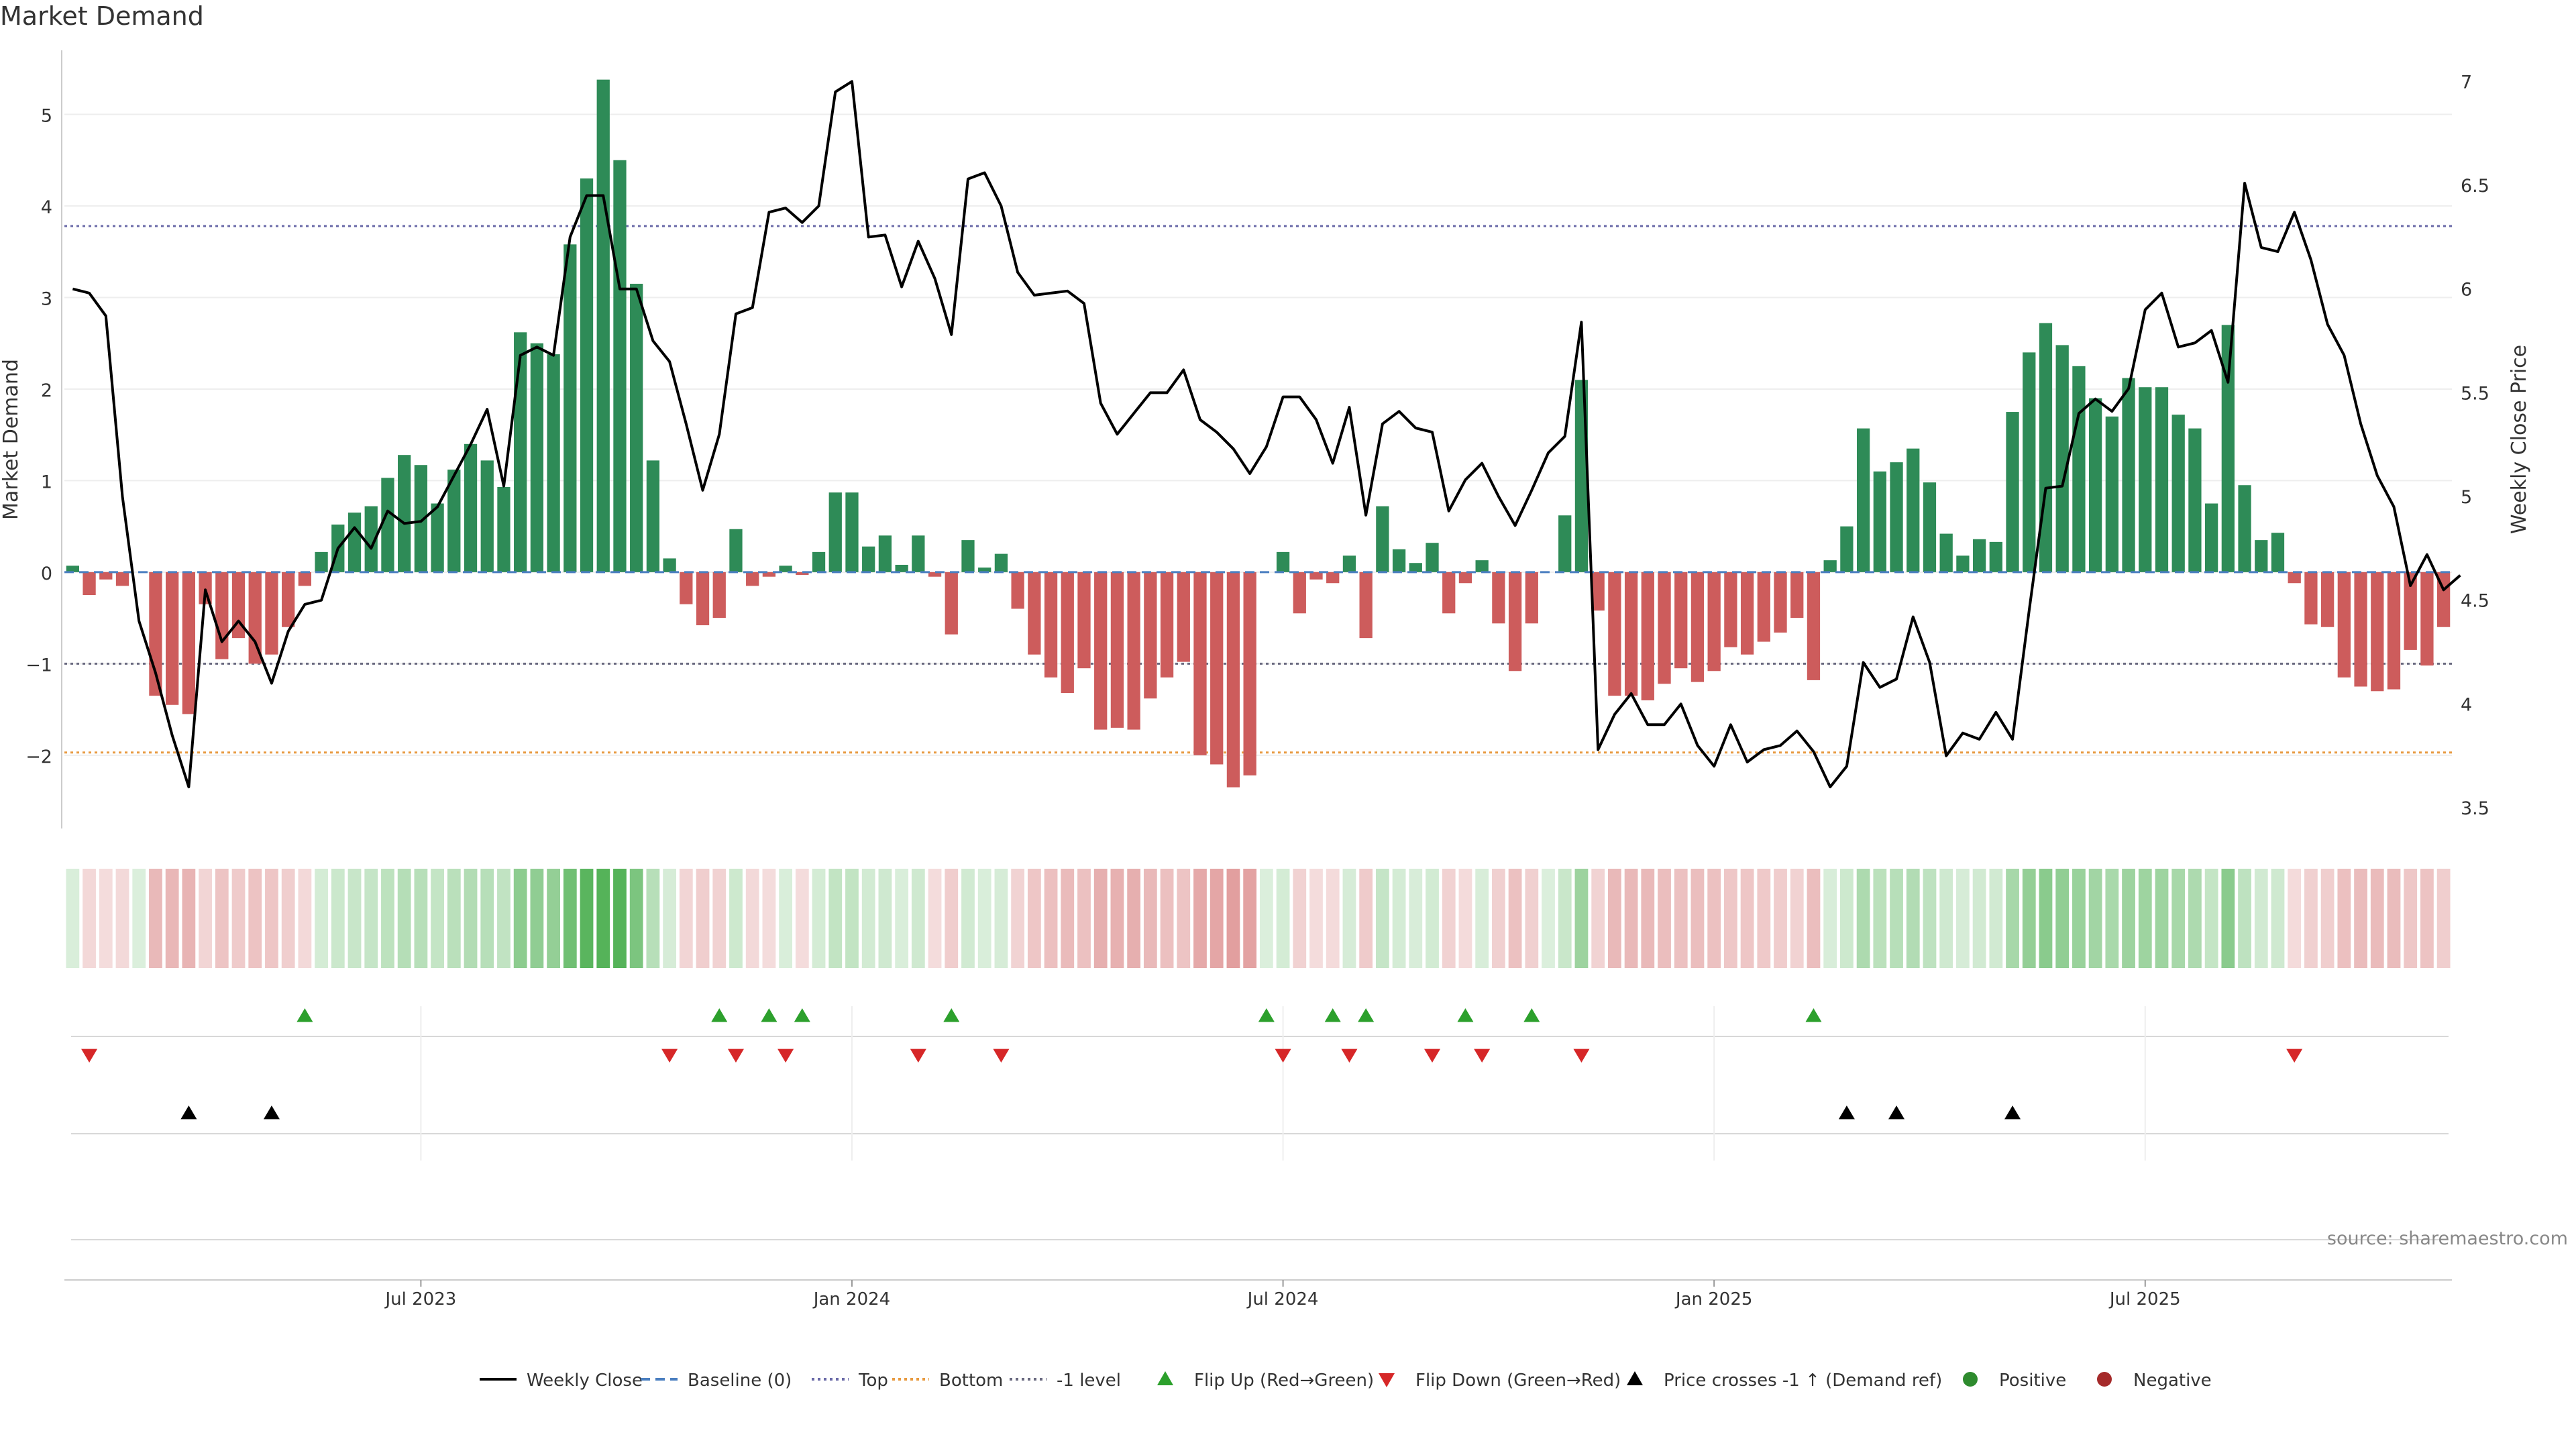 Image resolution: width=2576 pixels, height=1449 pixels. What do you see at coordinates (1713, 1299) in the screenshot?
I see `x-tick-label: Jan 2025` at bounding box center [1713, 1299].